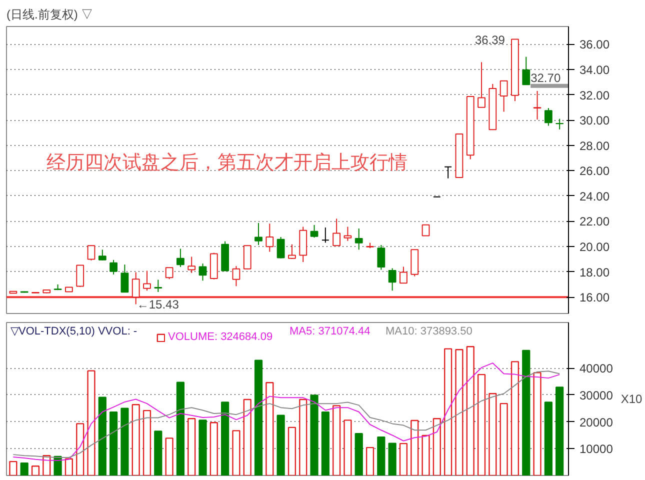 This screenshot has width=645, height=480. I want to click on y-tick-label: 36.00, so click(595, 45).